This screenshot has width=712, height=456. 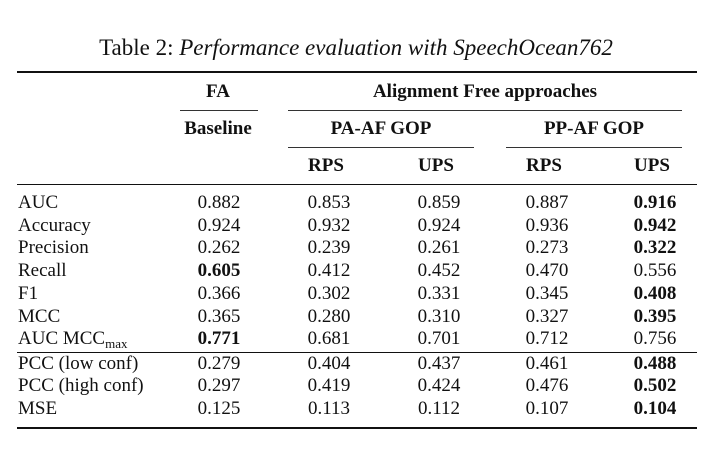 I want to click on value-cell: 0.502, so click(x=655, y=385).